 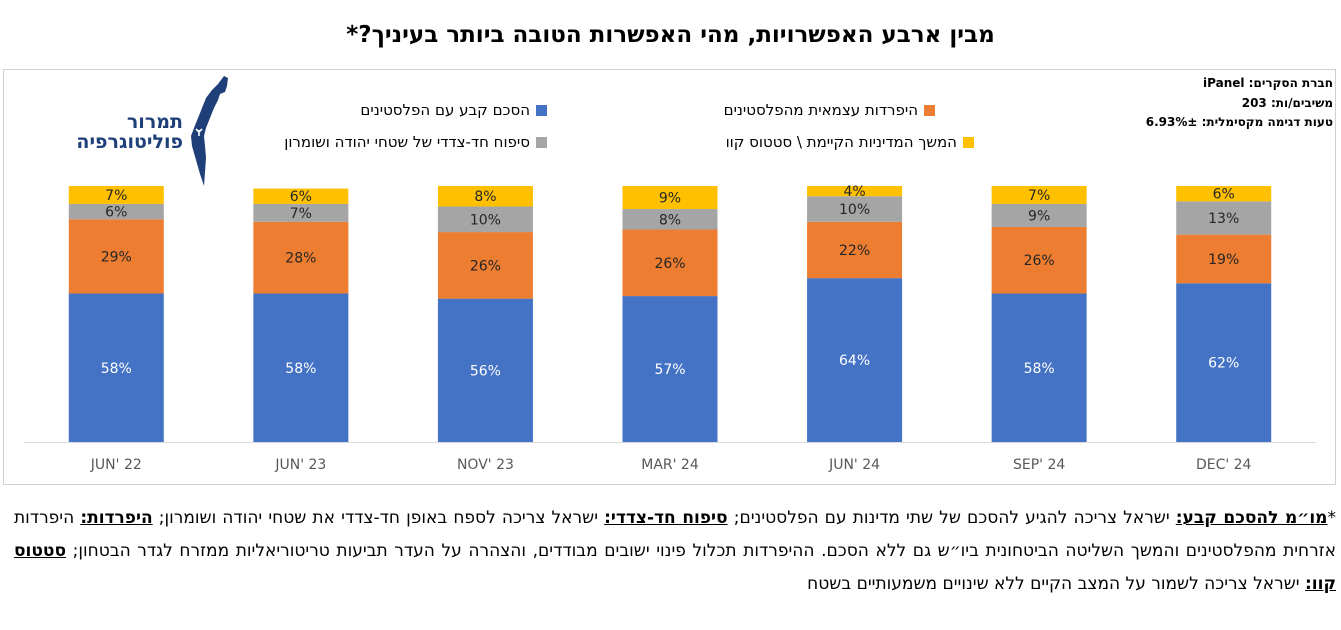 I want to click on logo-line-1: תמרור, so click(x=154, y=122).